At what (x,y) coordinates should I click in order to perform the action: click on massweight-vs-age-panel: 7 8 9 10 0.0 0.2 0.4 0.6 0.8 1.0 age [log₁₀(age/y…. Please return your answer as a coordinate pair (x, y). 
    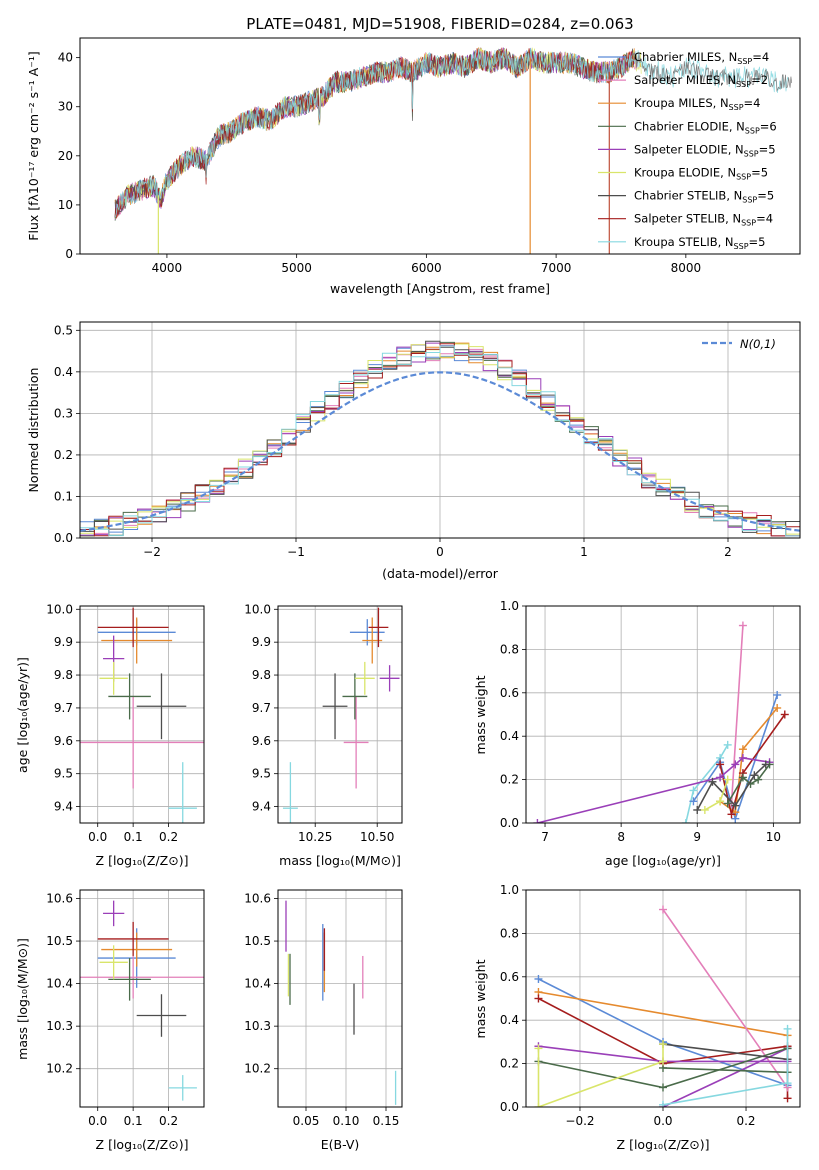
    Looking at the image, I should click on (637, 733).